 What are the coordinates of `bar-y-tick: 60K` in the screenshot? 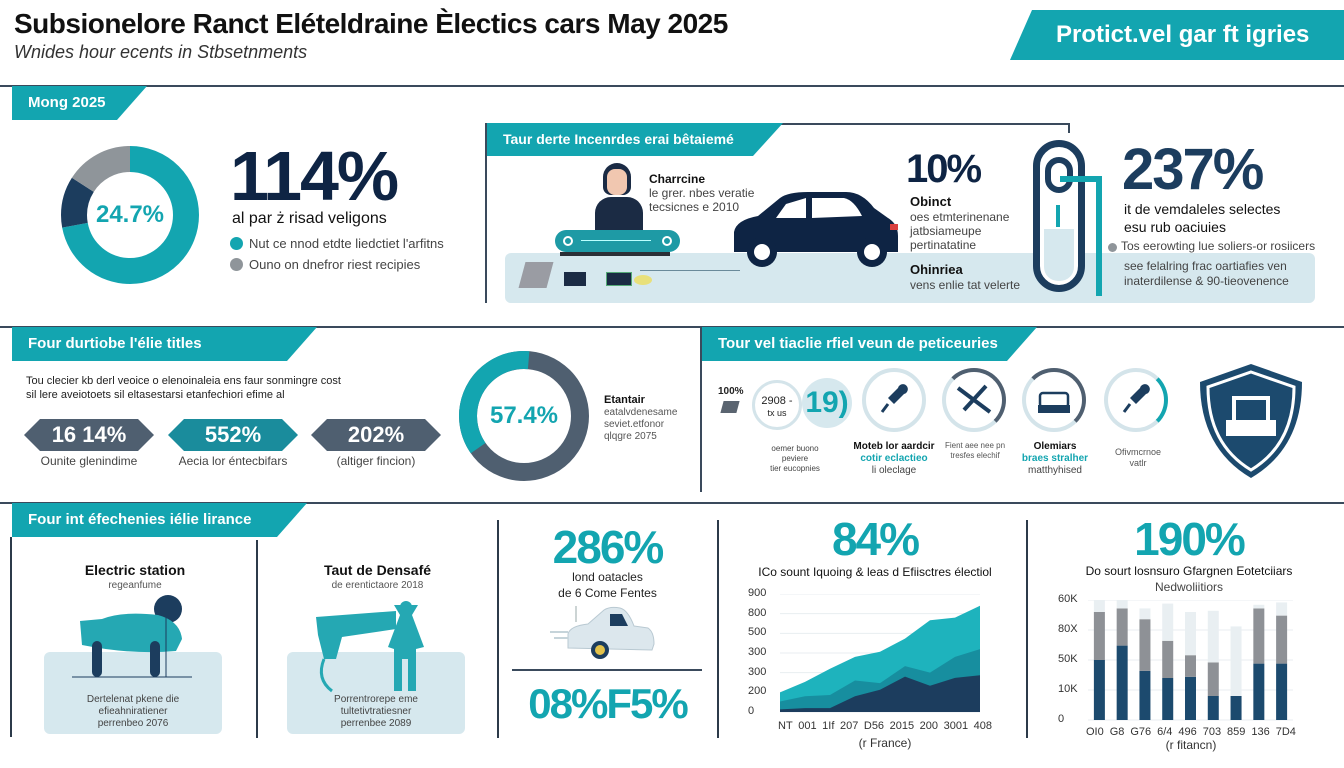 It's located at (1068, 599).